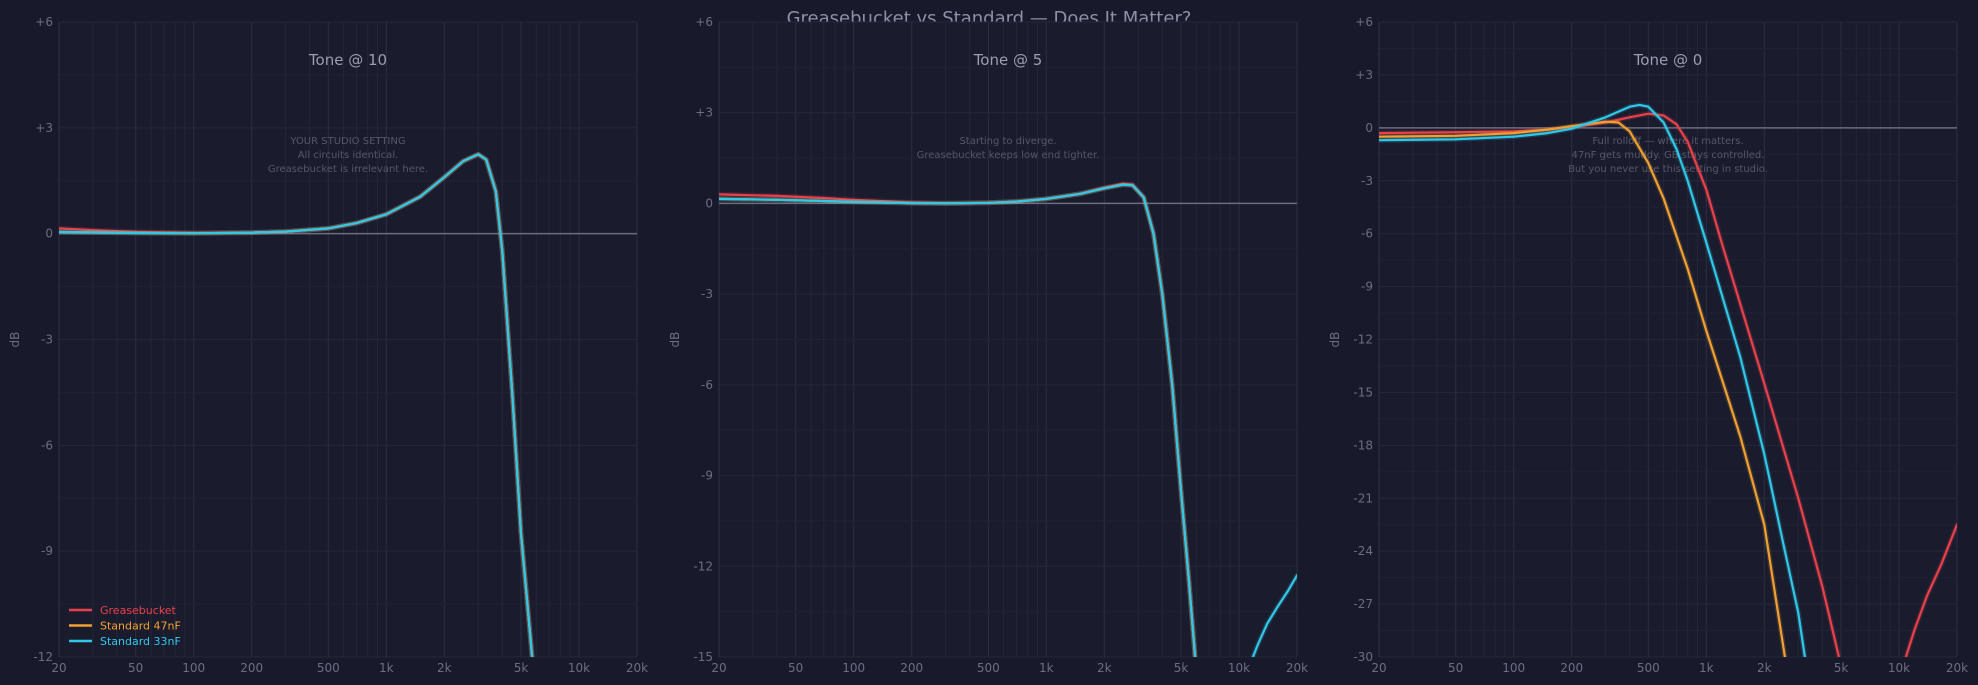 The image size is (1978, 685). Describe the element at coordinates (1930, 590) in the screenshot. I see `series-line-greasebucket` at that location.